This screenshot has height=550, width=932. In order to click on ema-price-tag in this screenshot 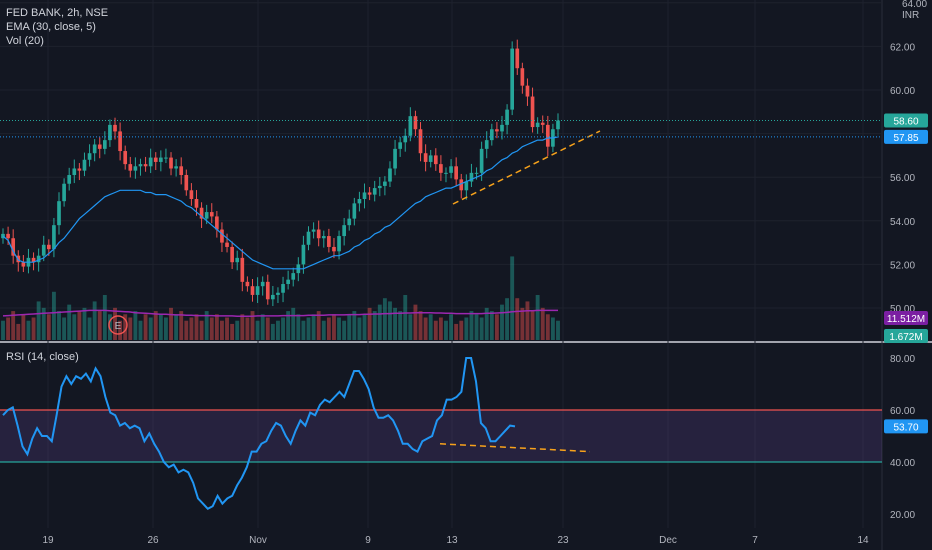, I will do `click(906, 136)`.